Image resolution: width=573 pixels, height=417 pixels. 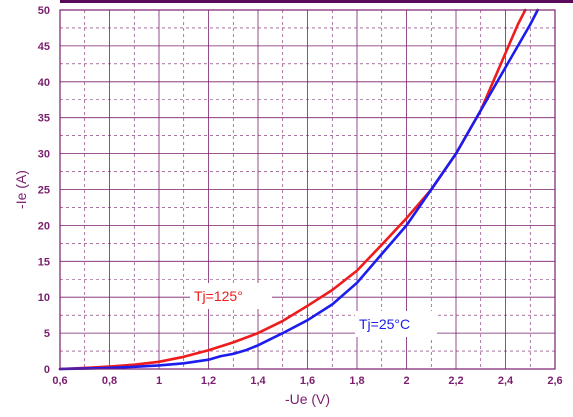 I want to click on annotations: Tj=125° Tj=25°C, so click(x=313, y=310).